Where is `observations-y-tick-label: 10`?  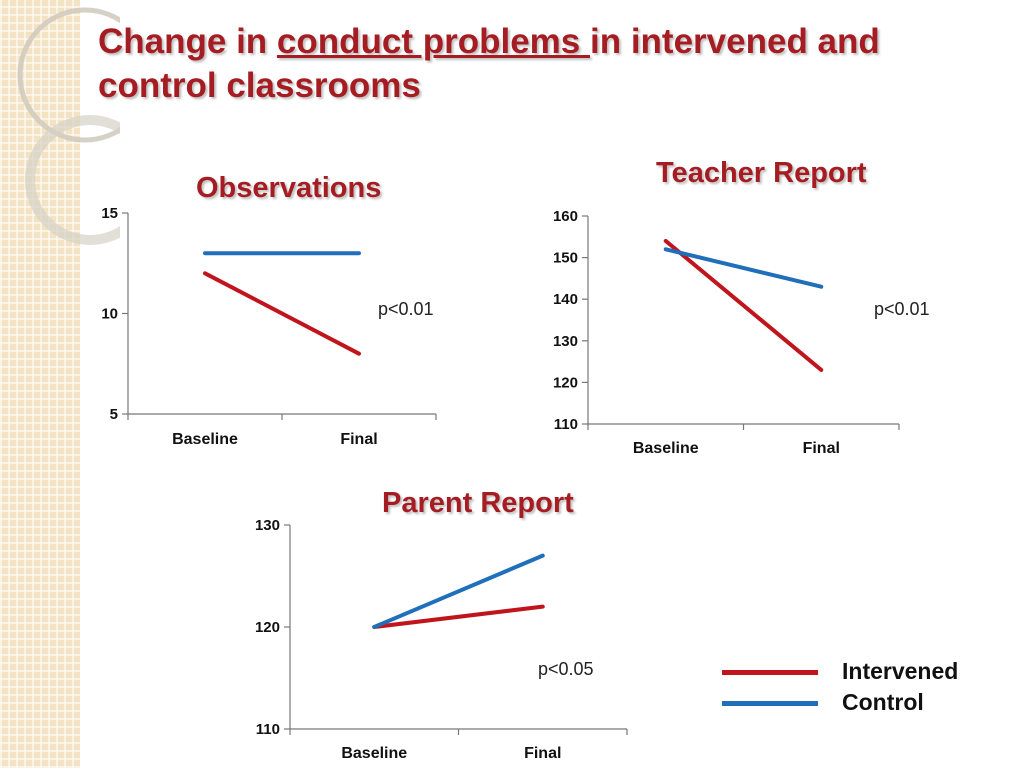
observations-y-tick-label: 10 is located at coordinates (109, 314).